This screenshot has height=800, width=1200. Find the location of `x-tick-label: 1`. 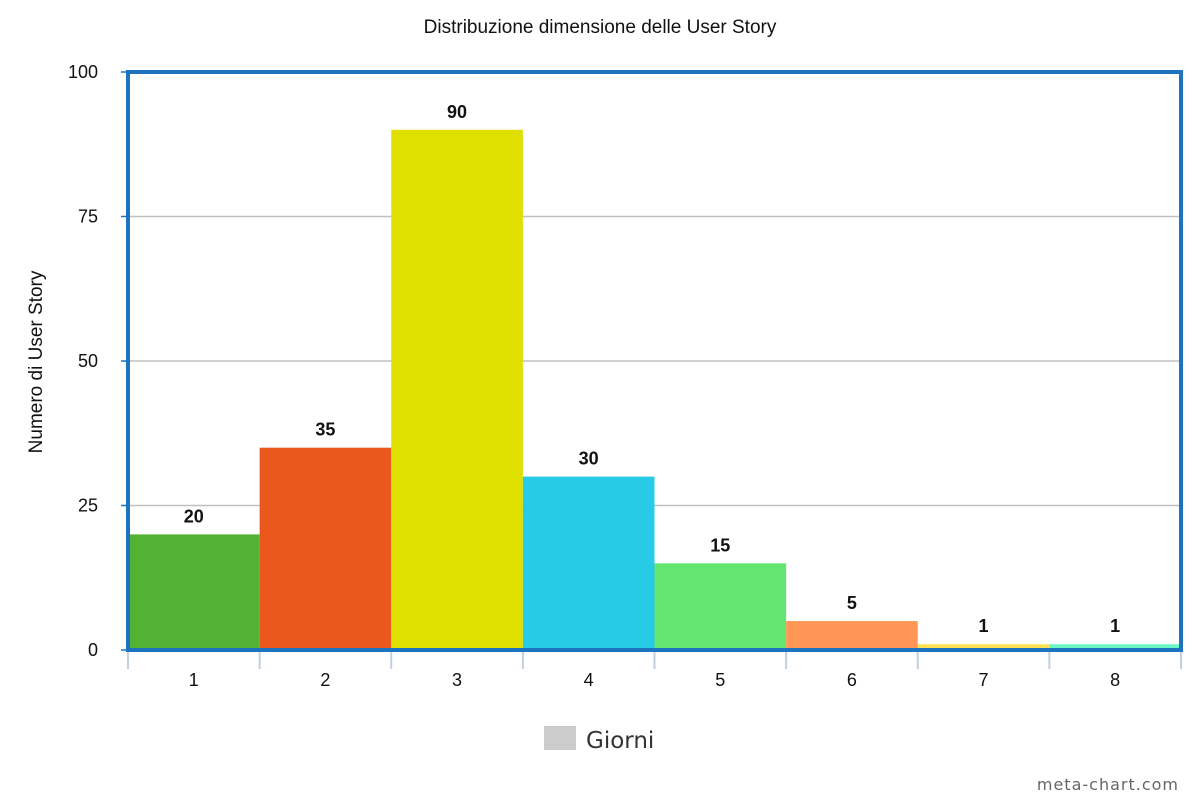

x-tick-label: 1 is located at coordinates (194, 680).